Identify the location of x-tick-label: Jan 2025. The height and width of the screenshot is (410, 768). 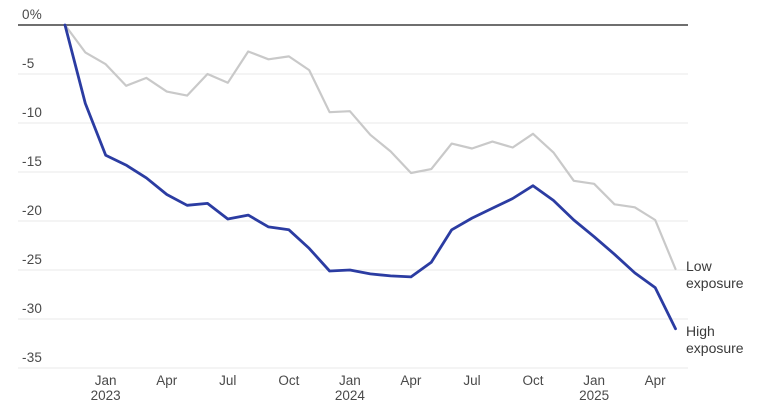
(594, 388).